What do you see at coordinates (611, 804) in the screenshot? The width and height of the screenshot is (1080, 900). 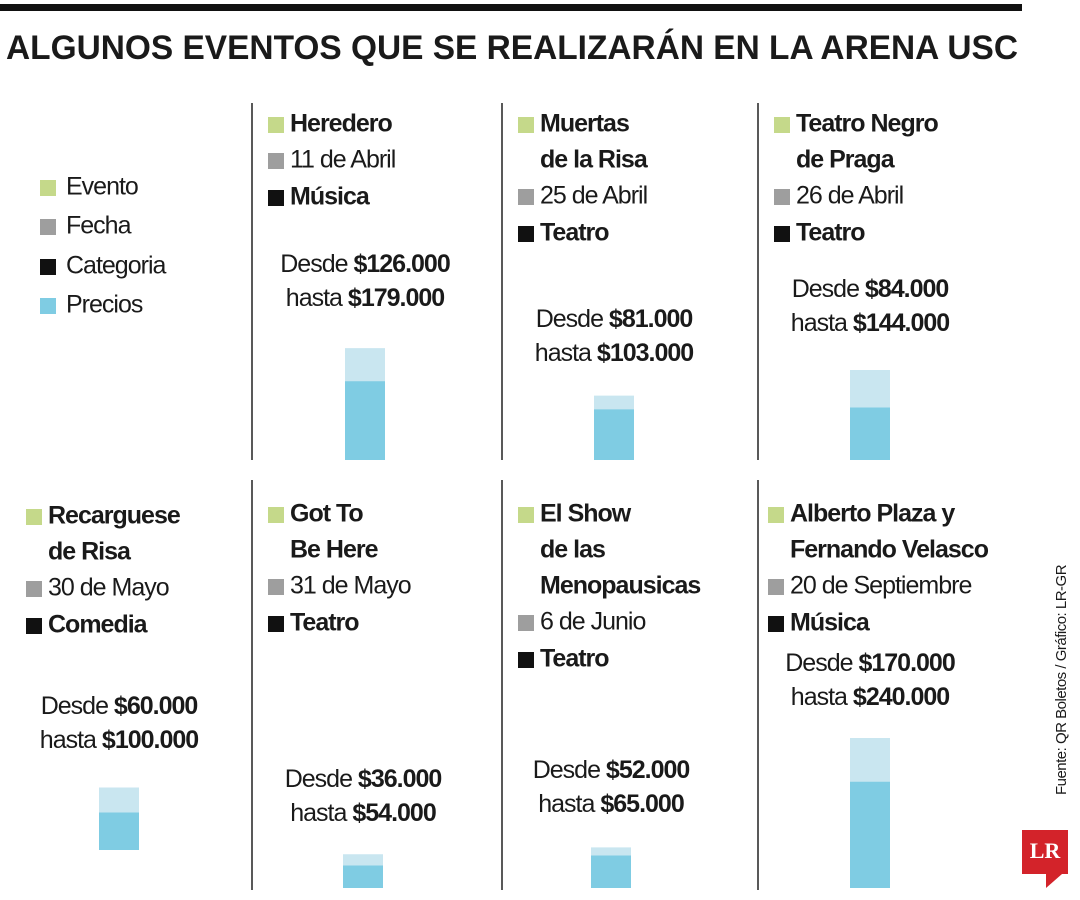 I see `price-line: hasta $65.000` at bounding box center [611, 804].